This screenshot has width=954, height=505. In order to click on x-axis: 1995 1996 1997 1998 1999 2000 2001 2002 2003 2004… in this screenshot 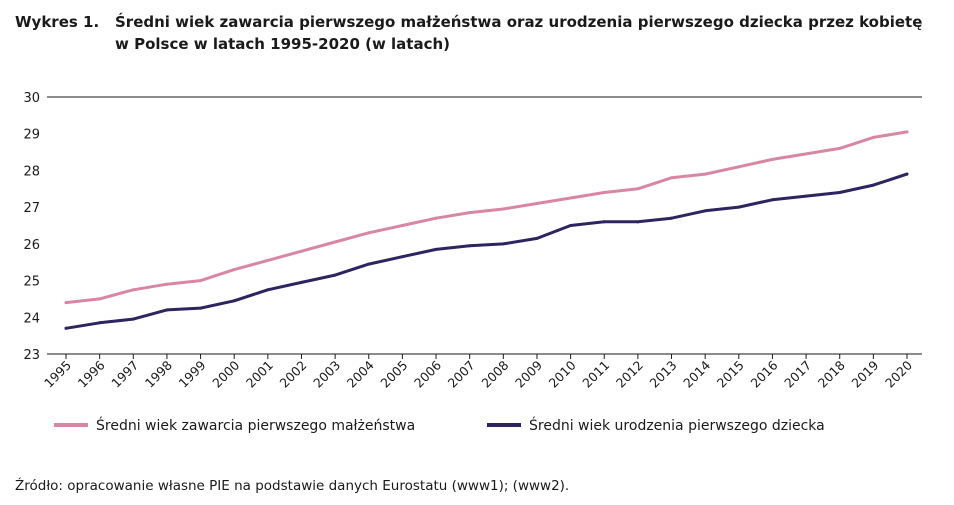, I will do `click(481, 372)`.